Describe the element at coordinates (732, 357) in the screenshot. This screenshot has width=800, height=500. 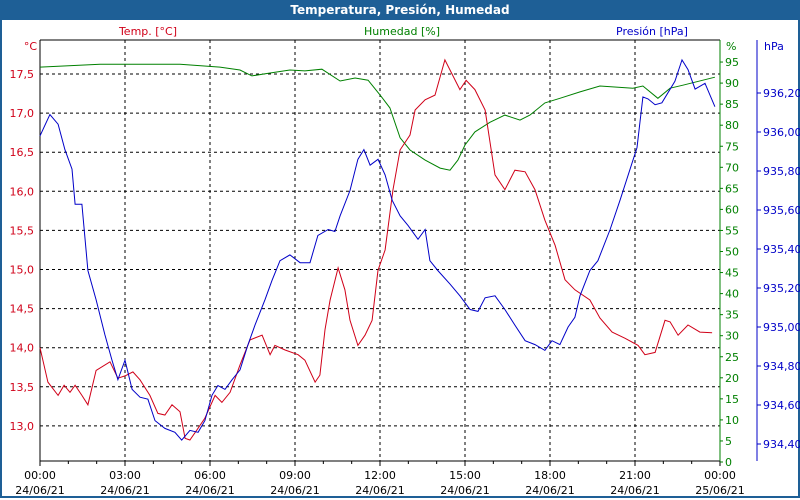
I see `humidity-tick-label: 25` at that location.